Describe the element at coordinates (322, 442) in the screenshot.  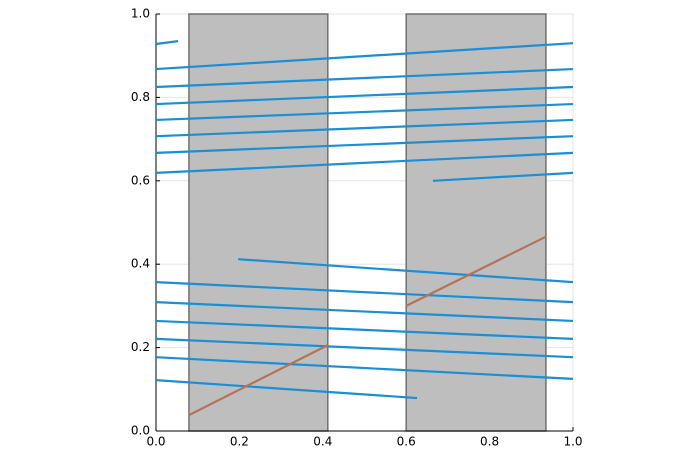
I see `x-tick-label: 0.4` at that location.